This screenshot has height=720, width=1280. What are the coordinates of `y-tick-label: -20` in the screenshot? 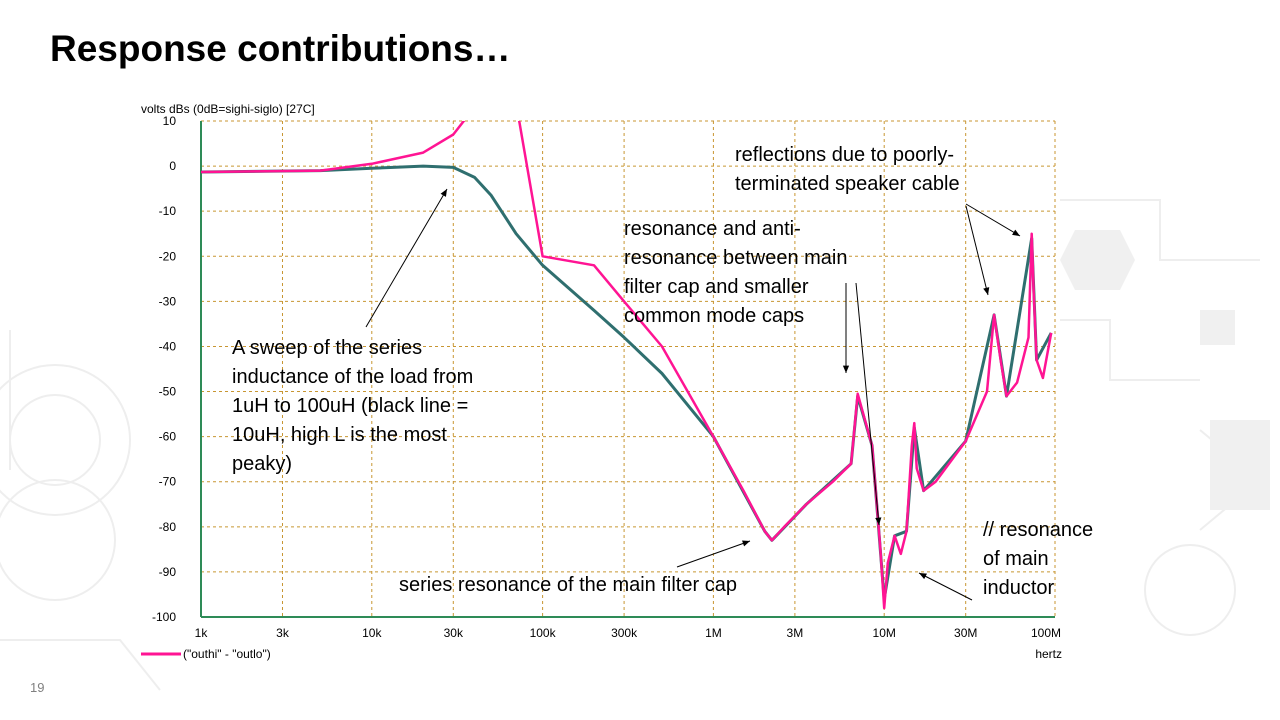 It's located at (168, 256).